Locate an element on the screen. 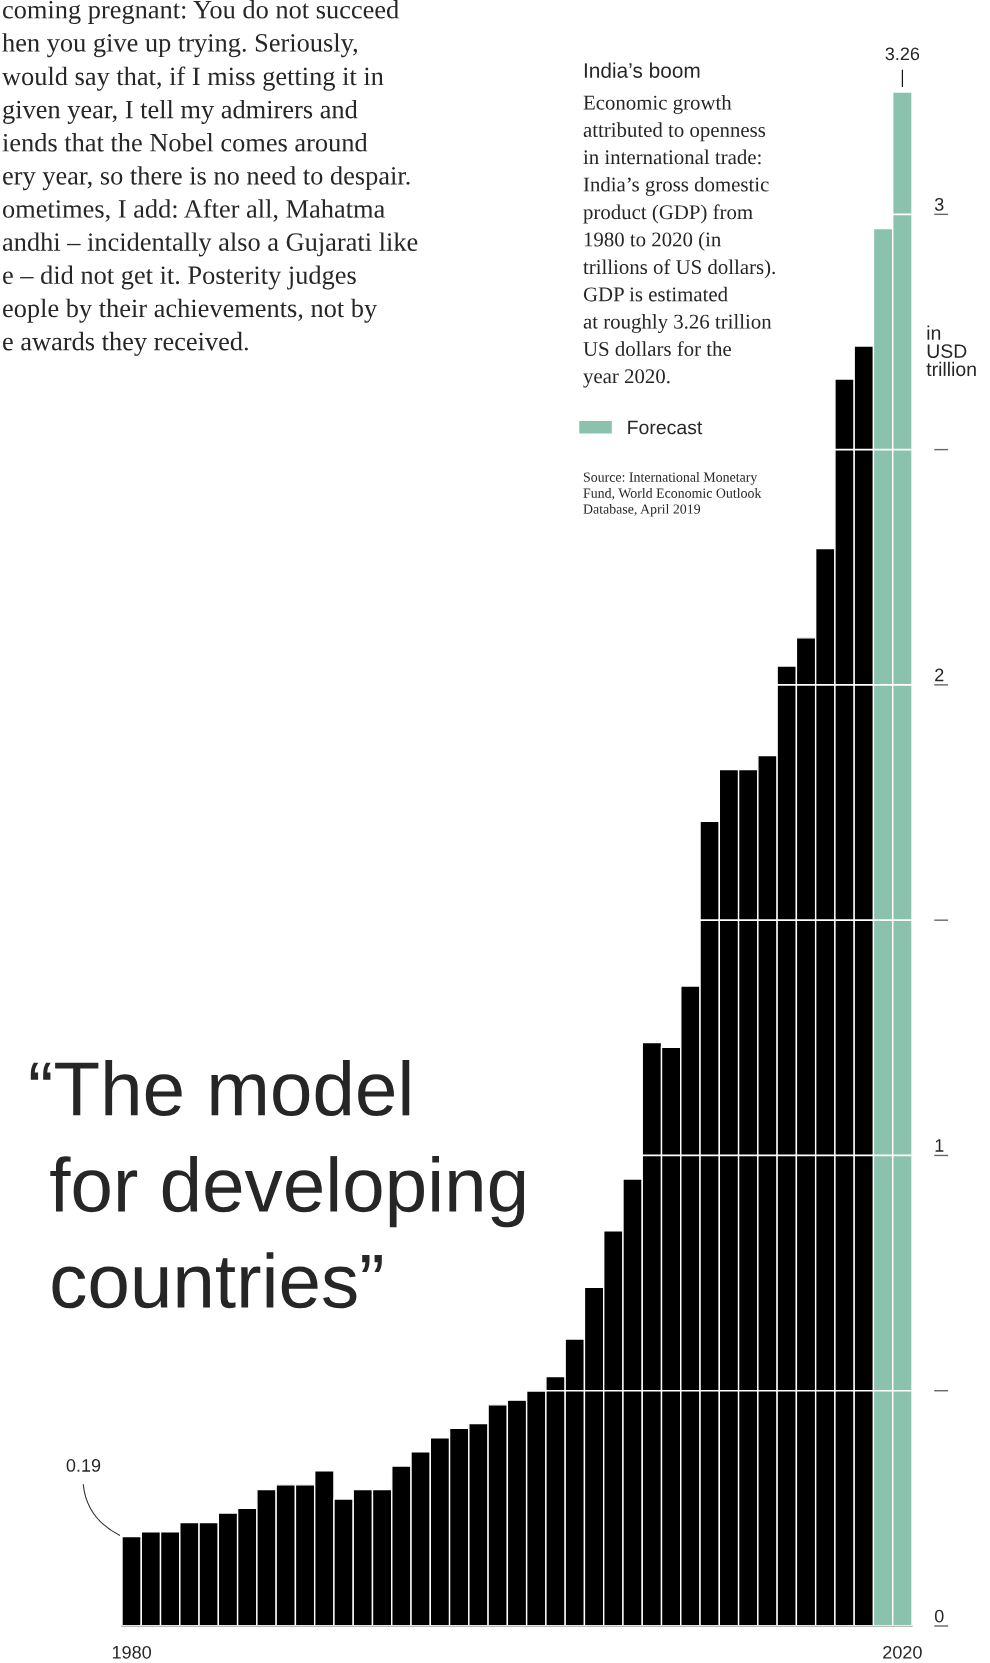 The height and width of the screenshot is (1663, 990). y-axis-title: in USD trillion is located at coordinates (951, 351).